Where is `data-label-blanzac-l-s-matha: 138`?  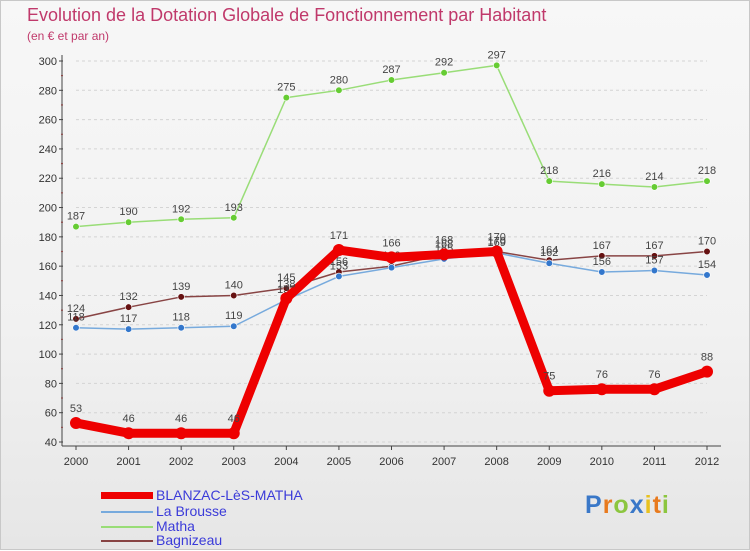
data-label-blanzac-l-s-matha: 138 is located at coordinates (286, 284).